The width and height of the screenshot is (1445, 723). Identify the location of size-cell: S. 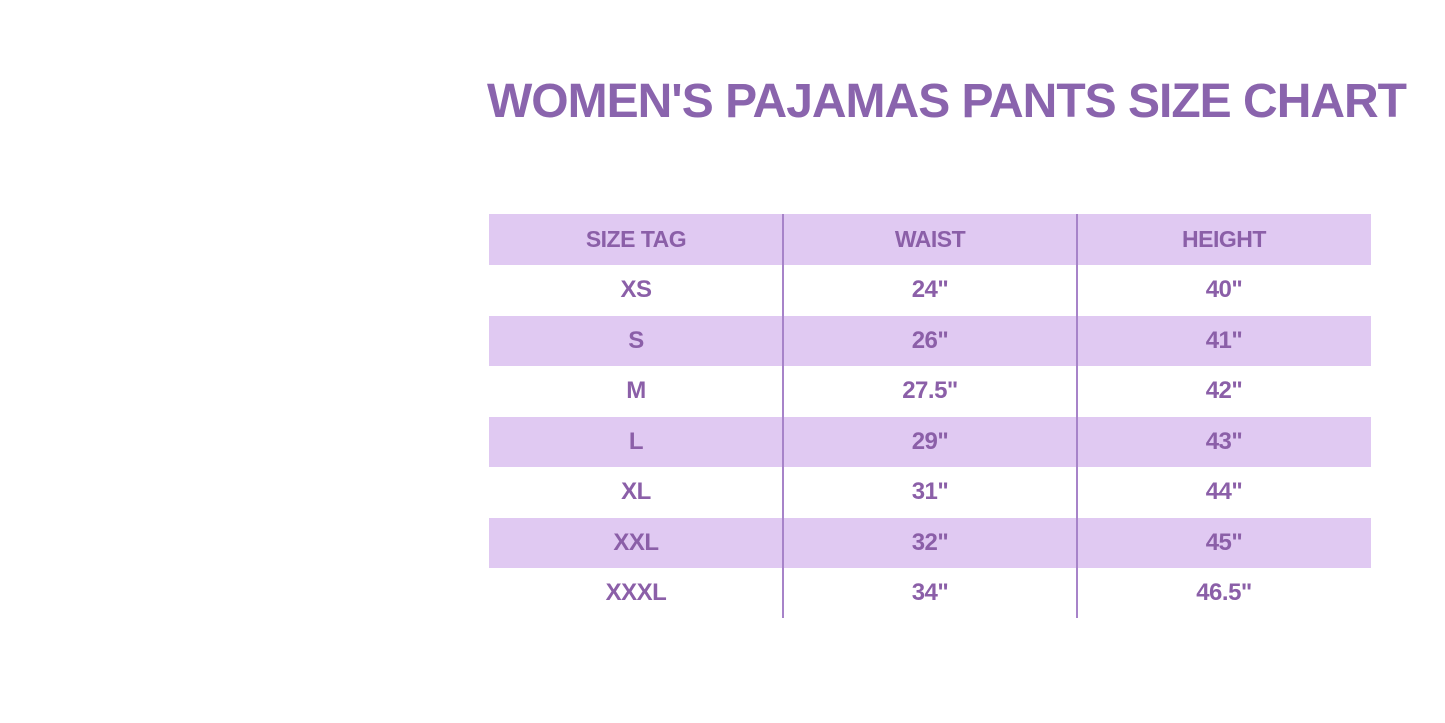
(636, 340).